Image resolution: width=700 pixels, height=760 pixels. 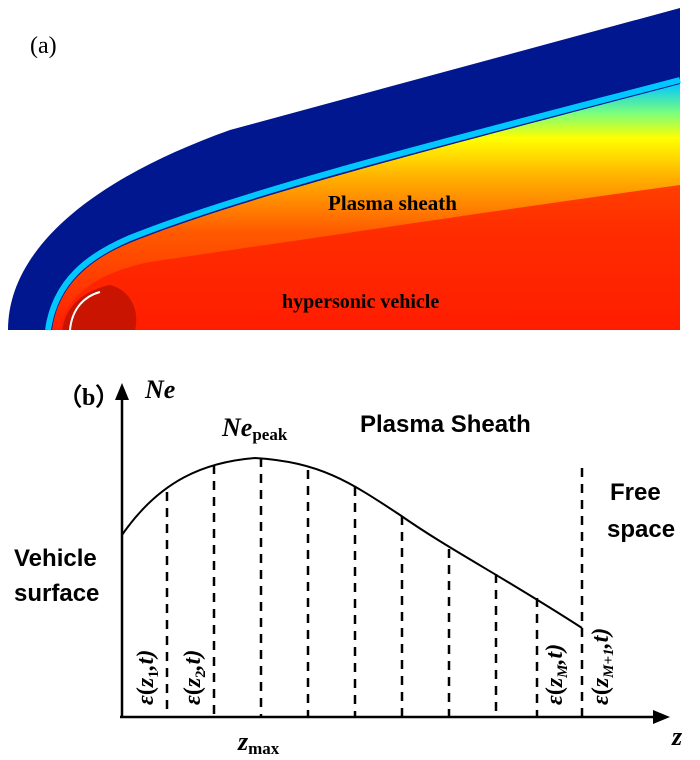 I want to click on zmax-sub: max, so click(x=264, y=748).